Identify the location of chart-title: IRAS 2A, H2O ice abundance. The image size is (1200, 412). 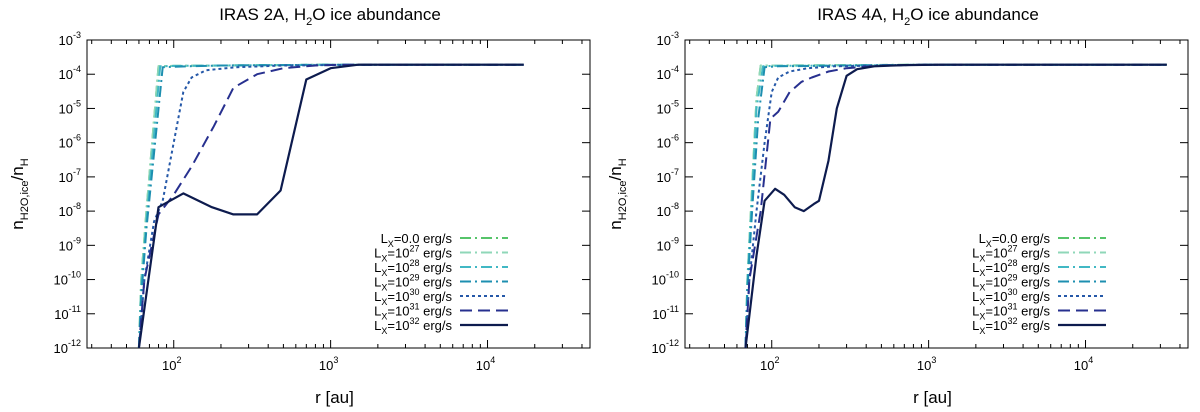
(330, 16).